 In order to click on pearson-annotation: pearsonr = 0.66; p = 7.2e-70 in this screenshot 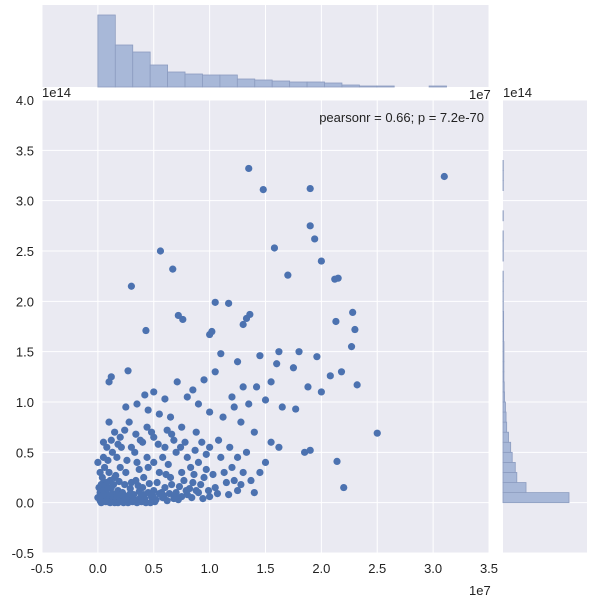, I will do `click(401, 117)`.